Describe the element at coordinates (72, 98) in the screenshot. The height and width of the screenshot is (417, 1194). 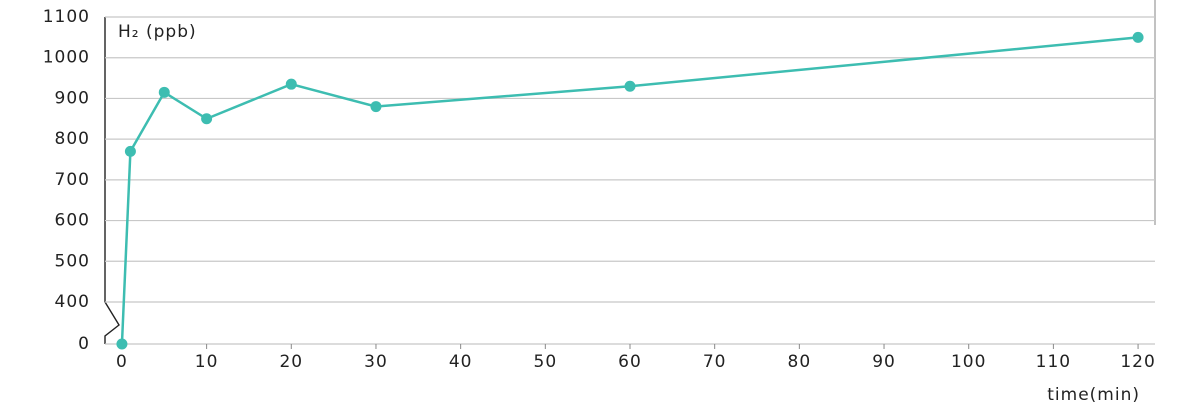
I see `y-tick-label: 900` at that location.